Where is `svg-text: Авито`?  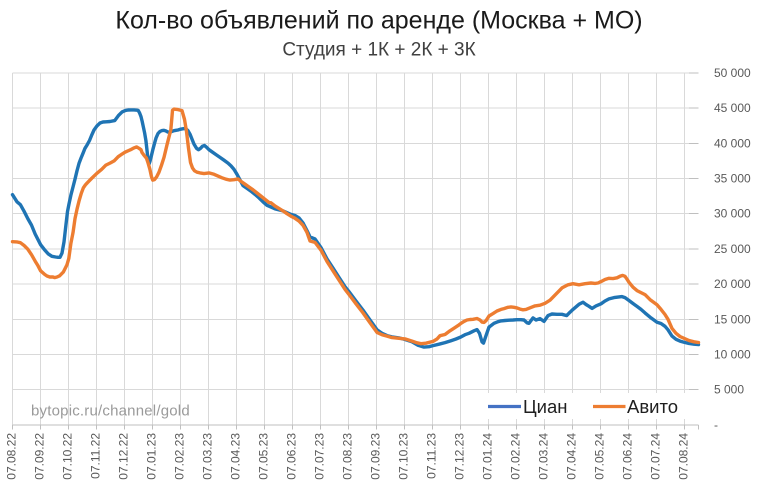
svg-text: Авито is located at coordinates (652, 406).